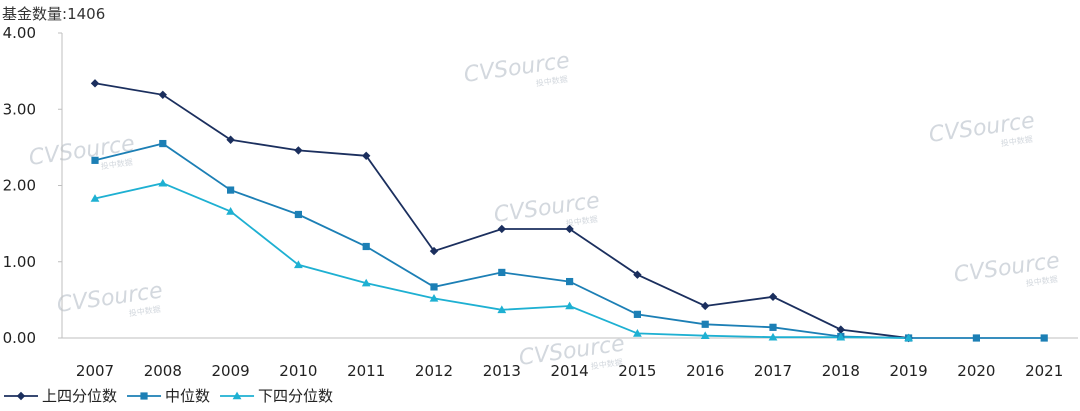 Image resolution: width=1080 pixels, height=411 pixels. What do you see at coordinates (502, 371) in the screenshot?
I see `x-tick-label: 2013` at bounding box center [502, 371].